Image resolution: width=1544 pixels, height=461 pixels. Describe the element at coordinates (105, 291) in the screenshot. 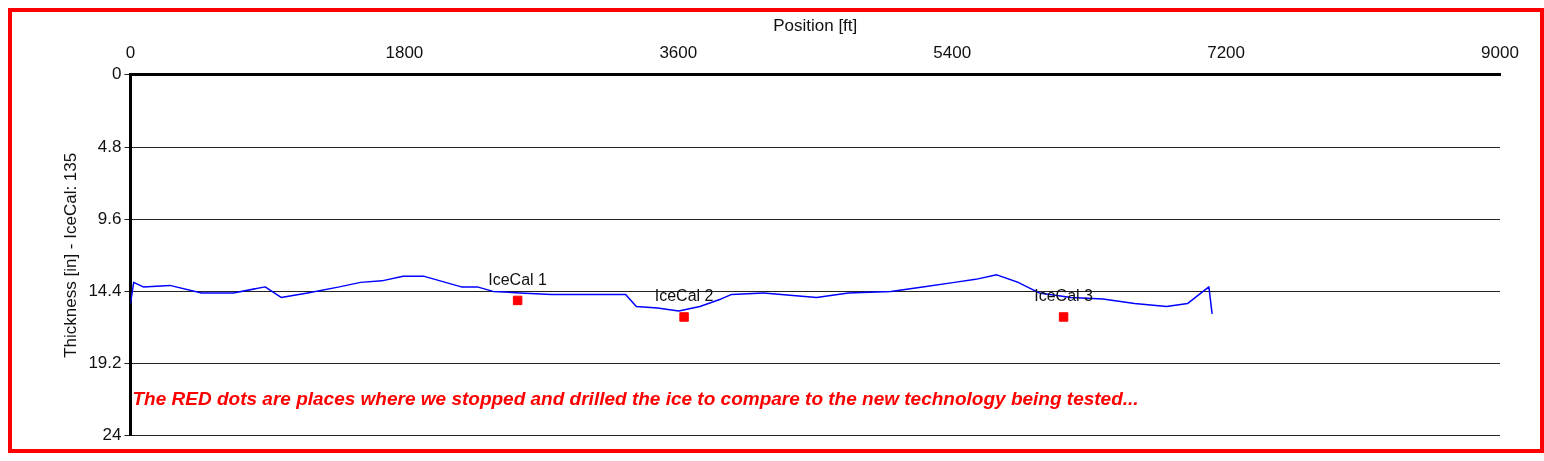

I see `y-tick-label: 14.4` at that location.